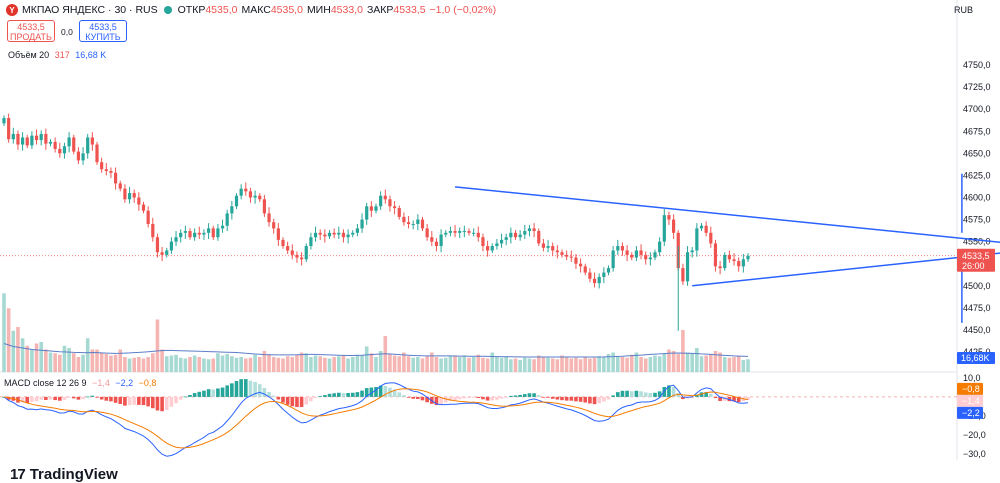  I want to click on macd-tick-label: −30,0, so click(974, 454).